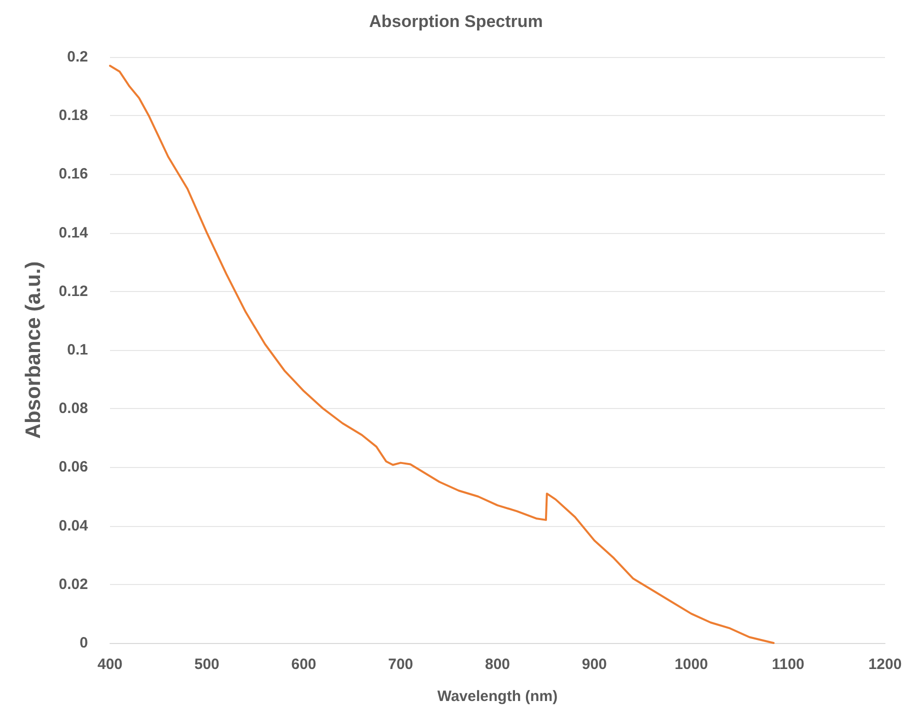 This screenshot has height=727, width=912. Describe the element at coordinates (885, 664) in the screenshot. I see `x-tick-label: 1200` at that location.